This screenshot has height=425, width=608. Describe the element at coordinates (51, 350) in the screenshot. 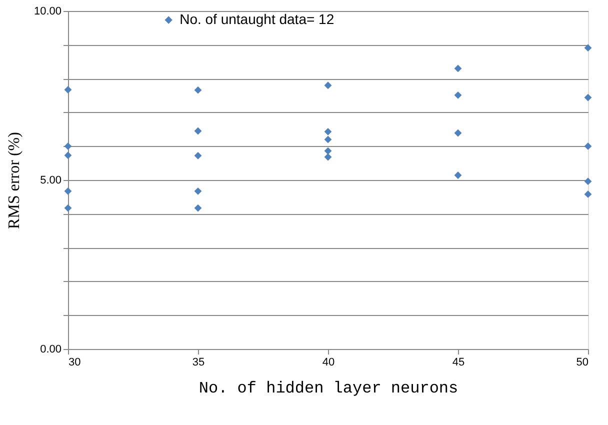

I see `y-tick-label: 0.00` at that location.